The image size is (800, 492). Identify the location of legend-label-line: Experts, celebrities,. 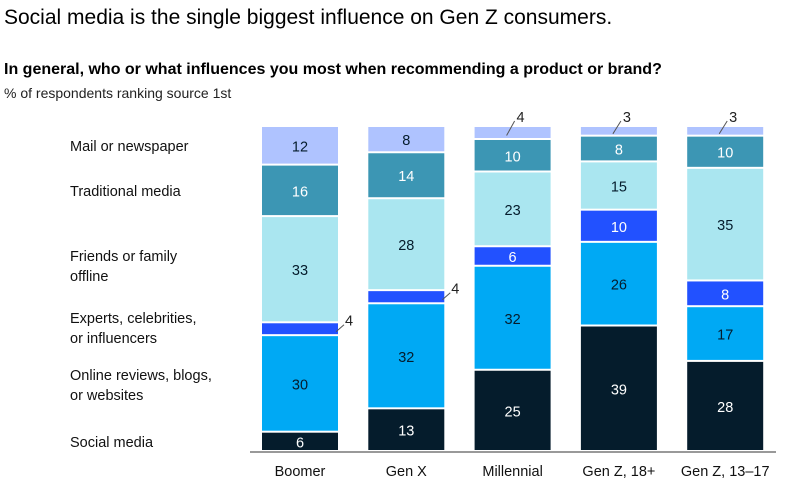
(133, 319).